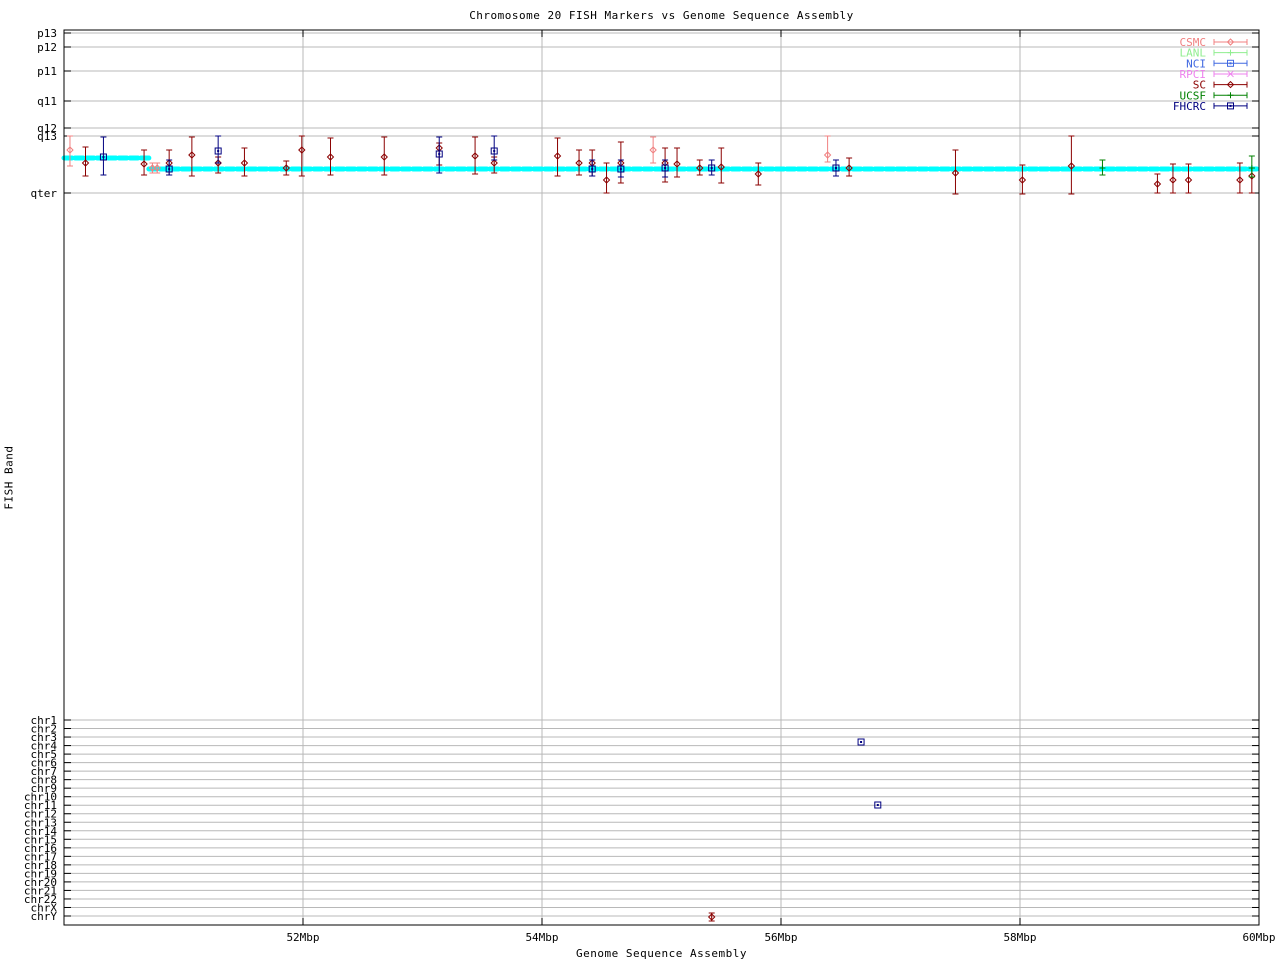 Image resolution: width=1280 pixels, height=960 pixels. What do you see at coordinates (40, 856) in the screenshot?
I see `y-tick-label: chr17` at bounding box center [40, 856].